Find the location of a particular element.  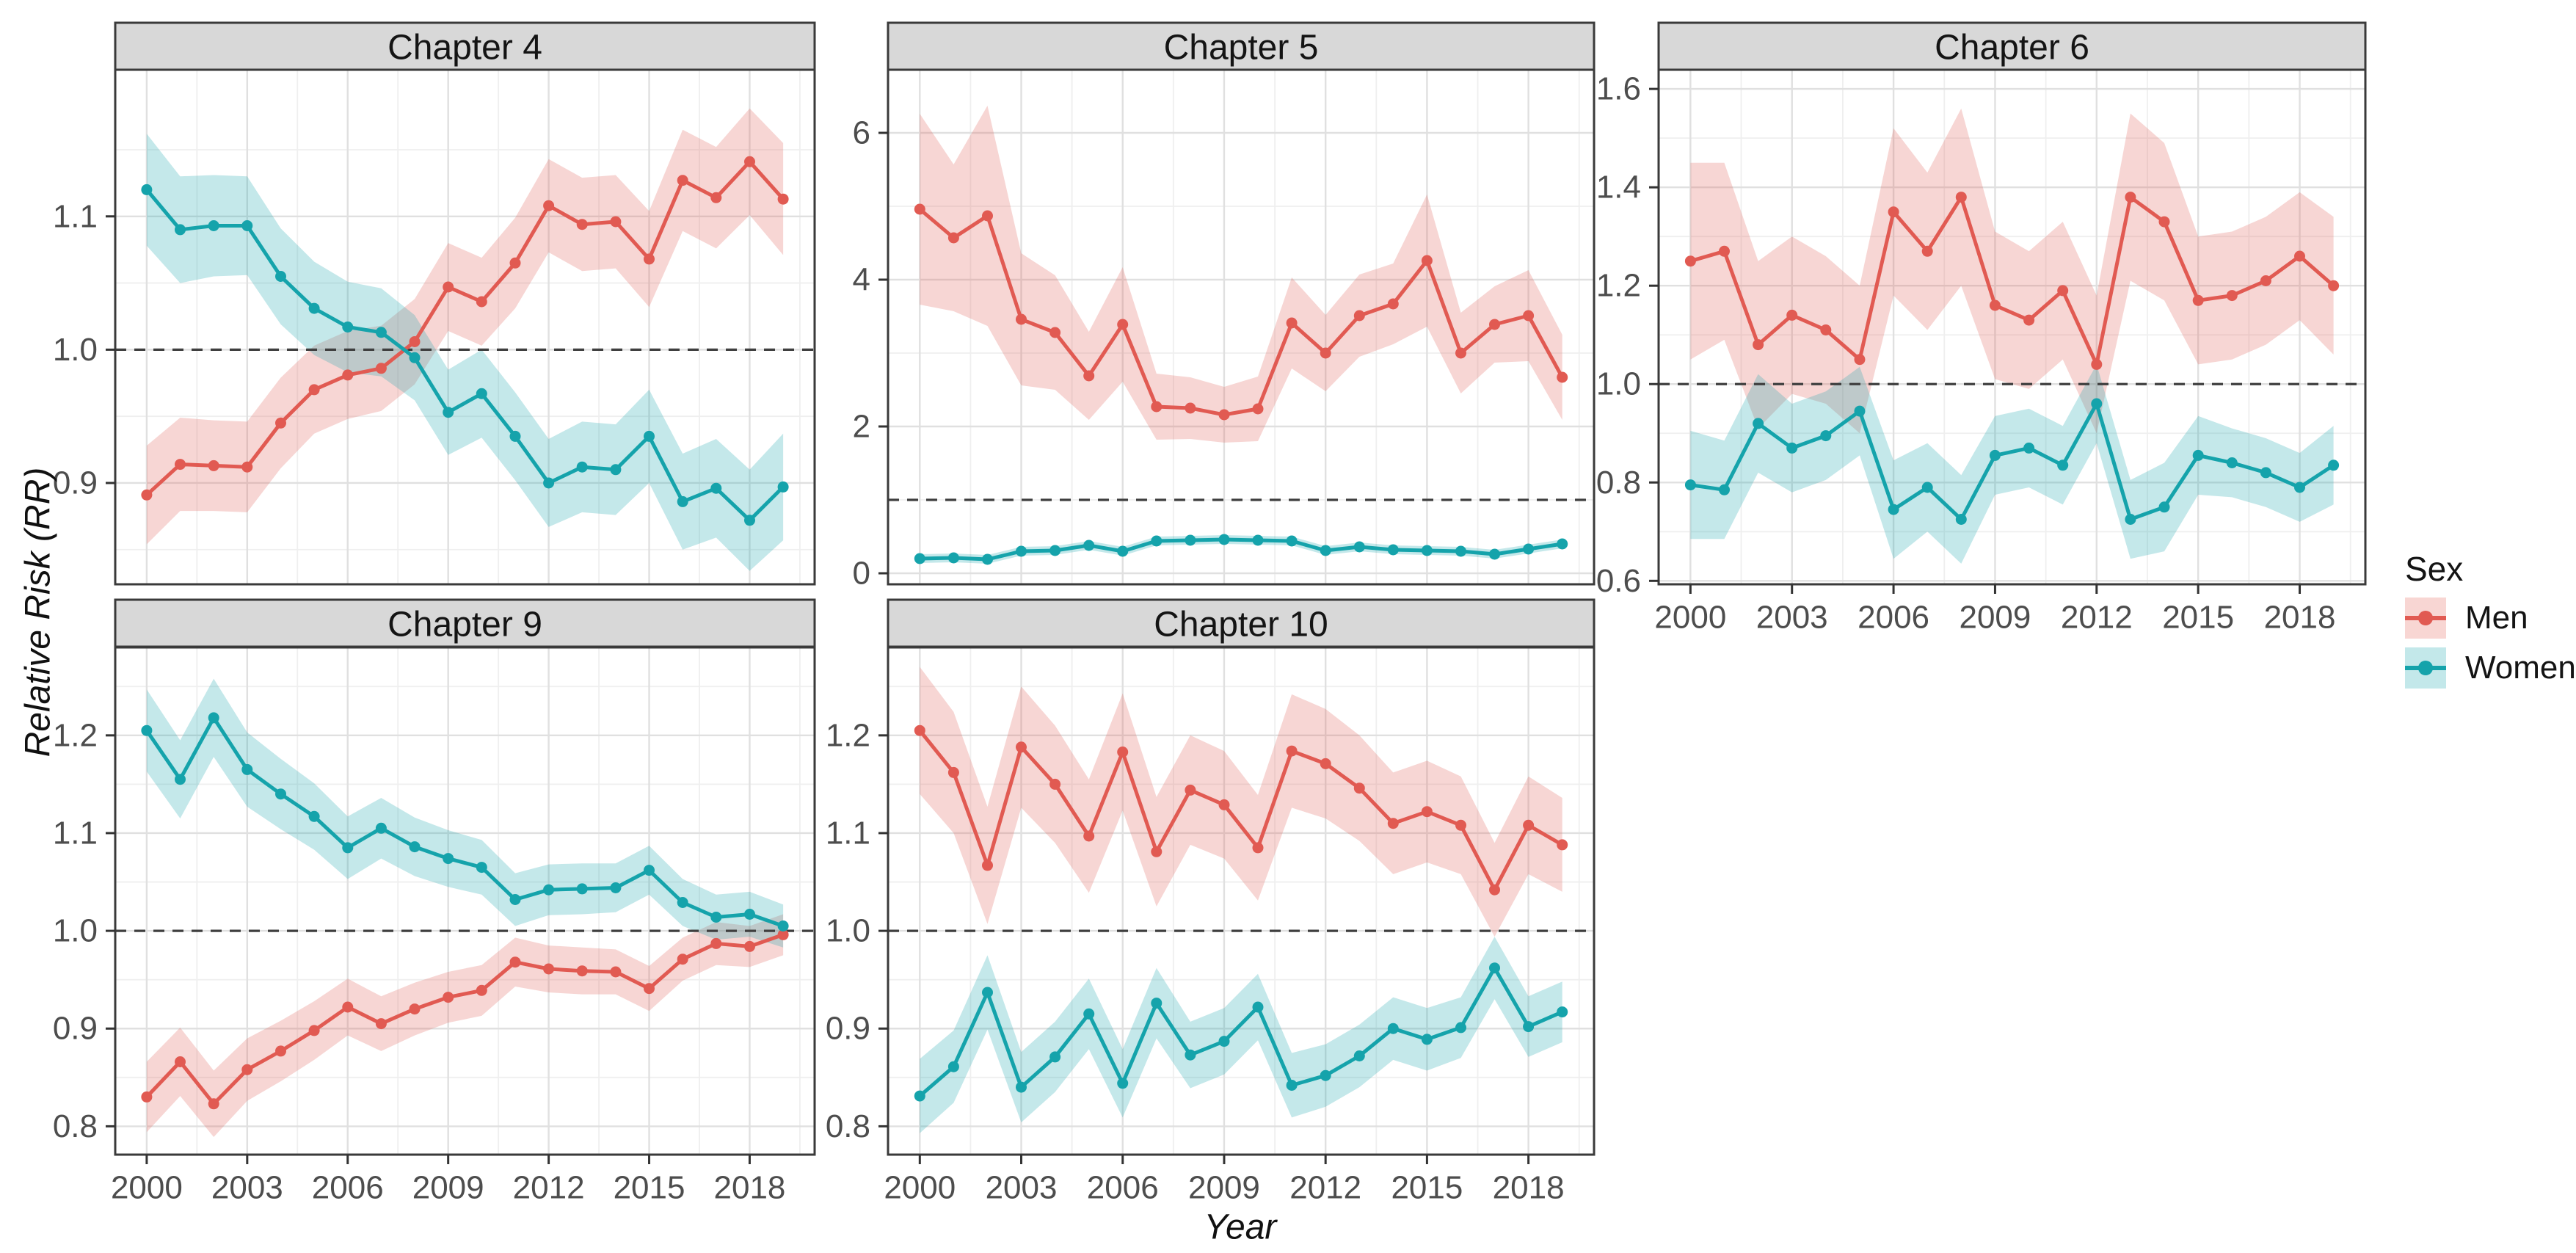

x-tick-label: 2009 is located at coordinates (1995, 618).